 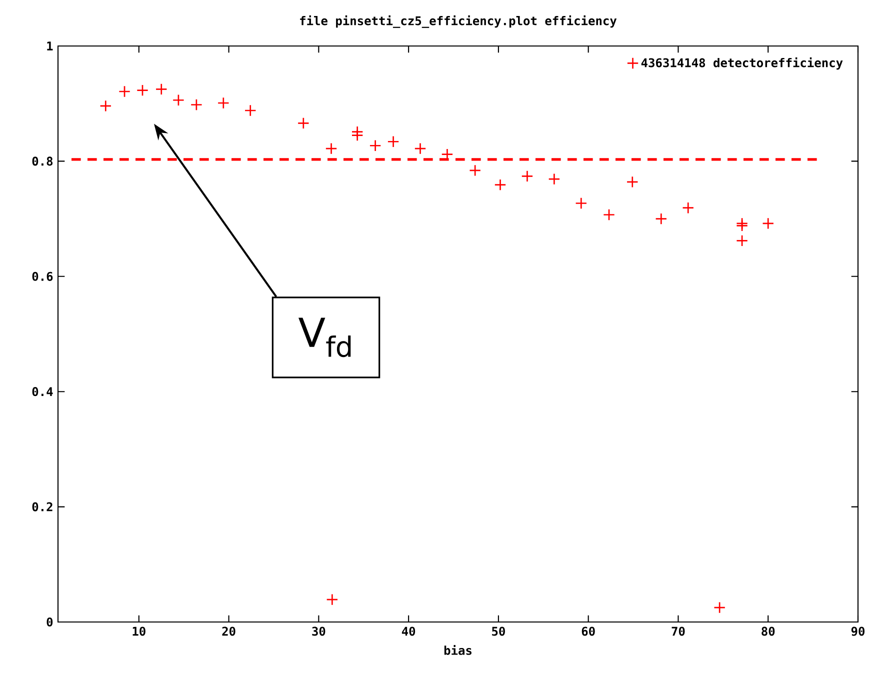 I want to click on x-tick-label: 70, so click(x=678, y=631).